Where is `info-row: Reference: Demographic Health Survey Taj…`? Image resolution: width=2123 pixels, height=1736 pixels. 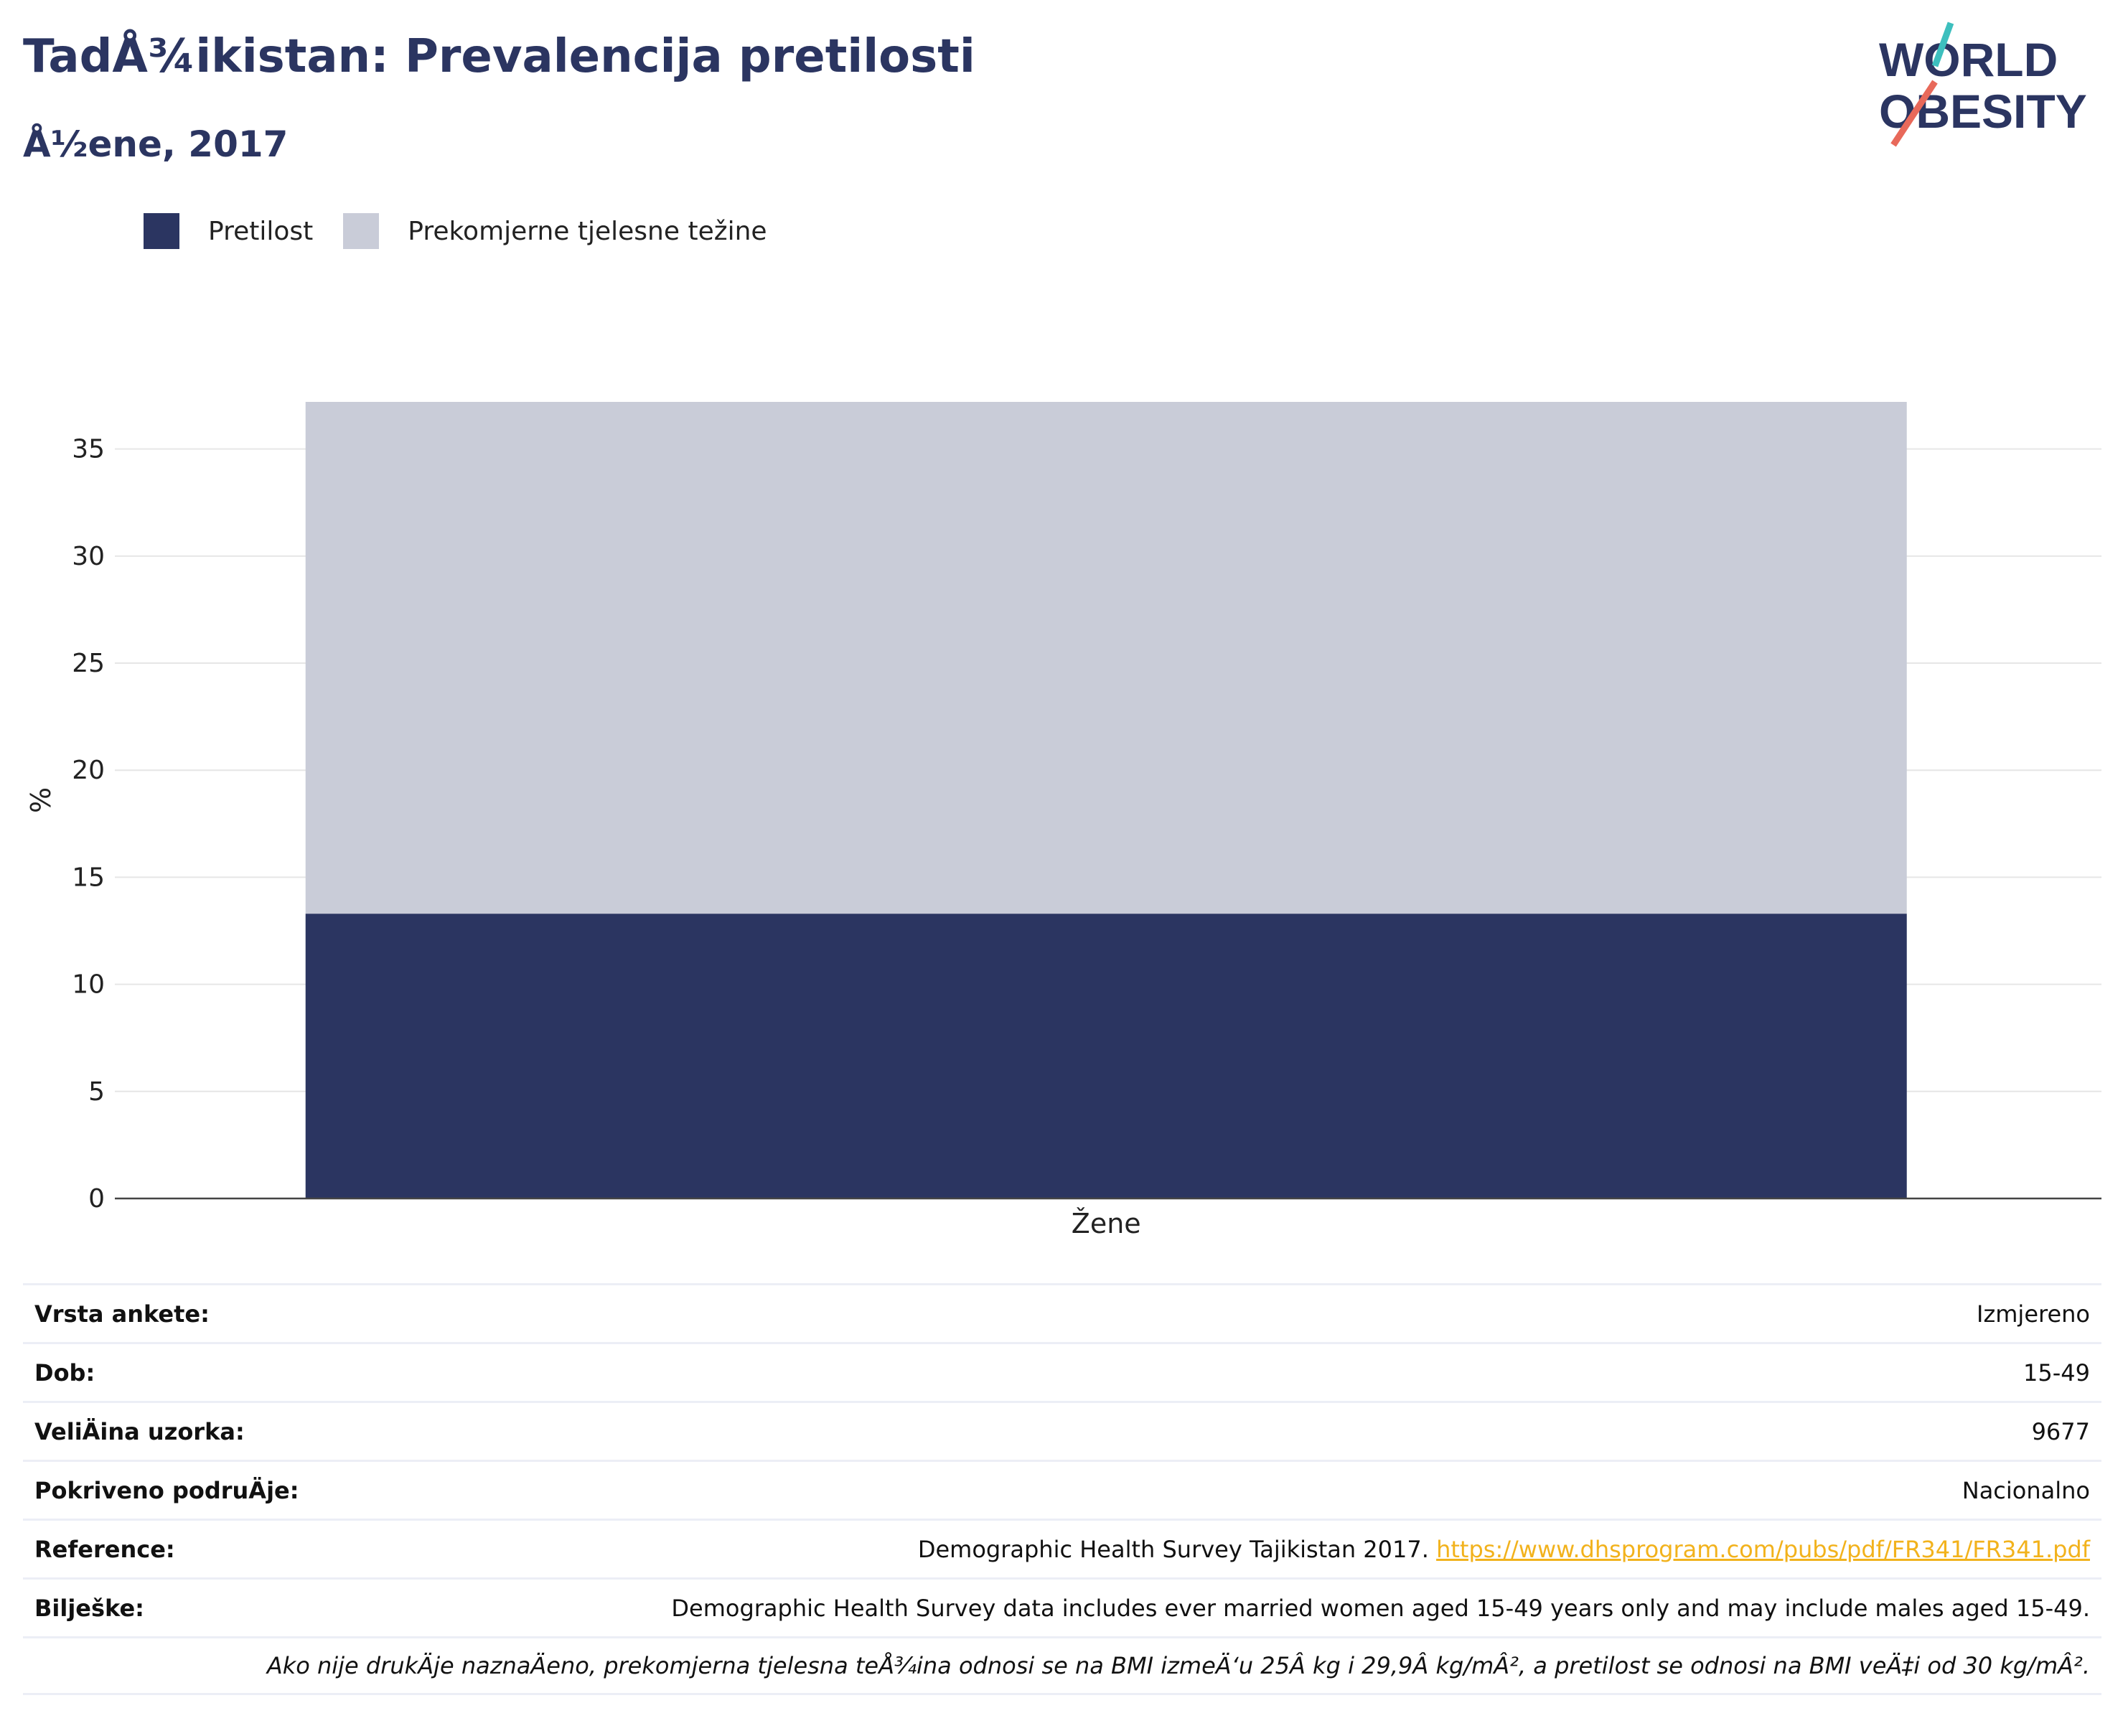 info-row: Reference: Demographic Health Survey Taj… is located at coordinates (1062, 1548).